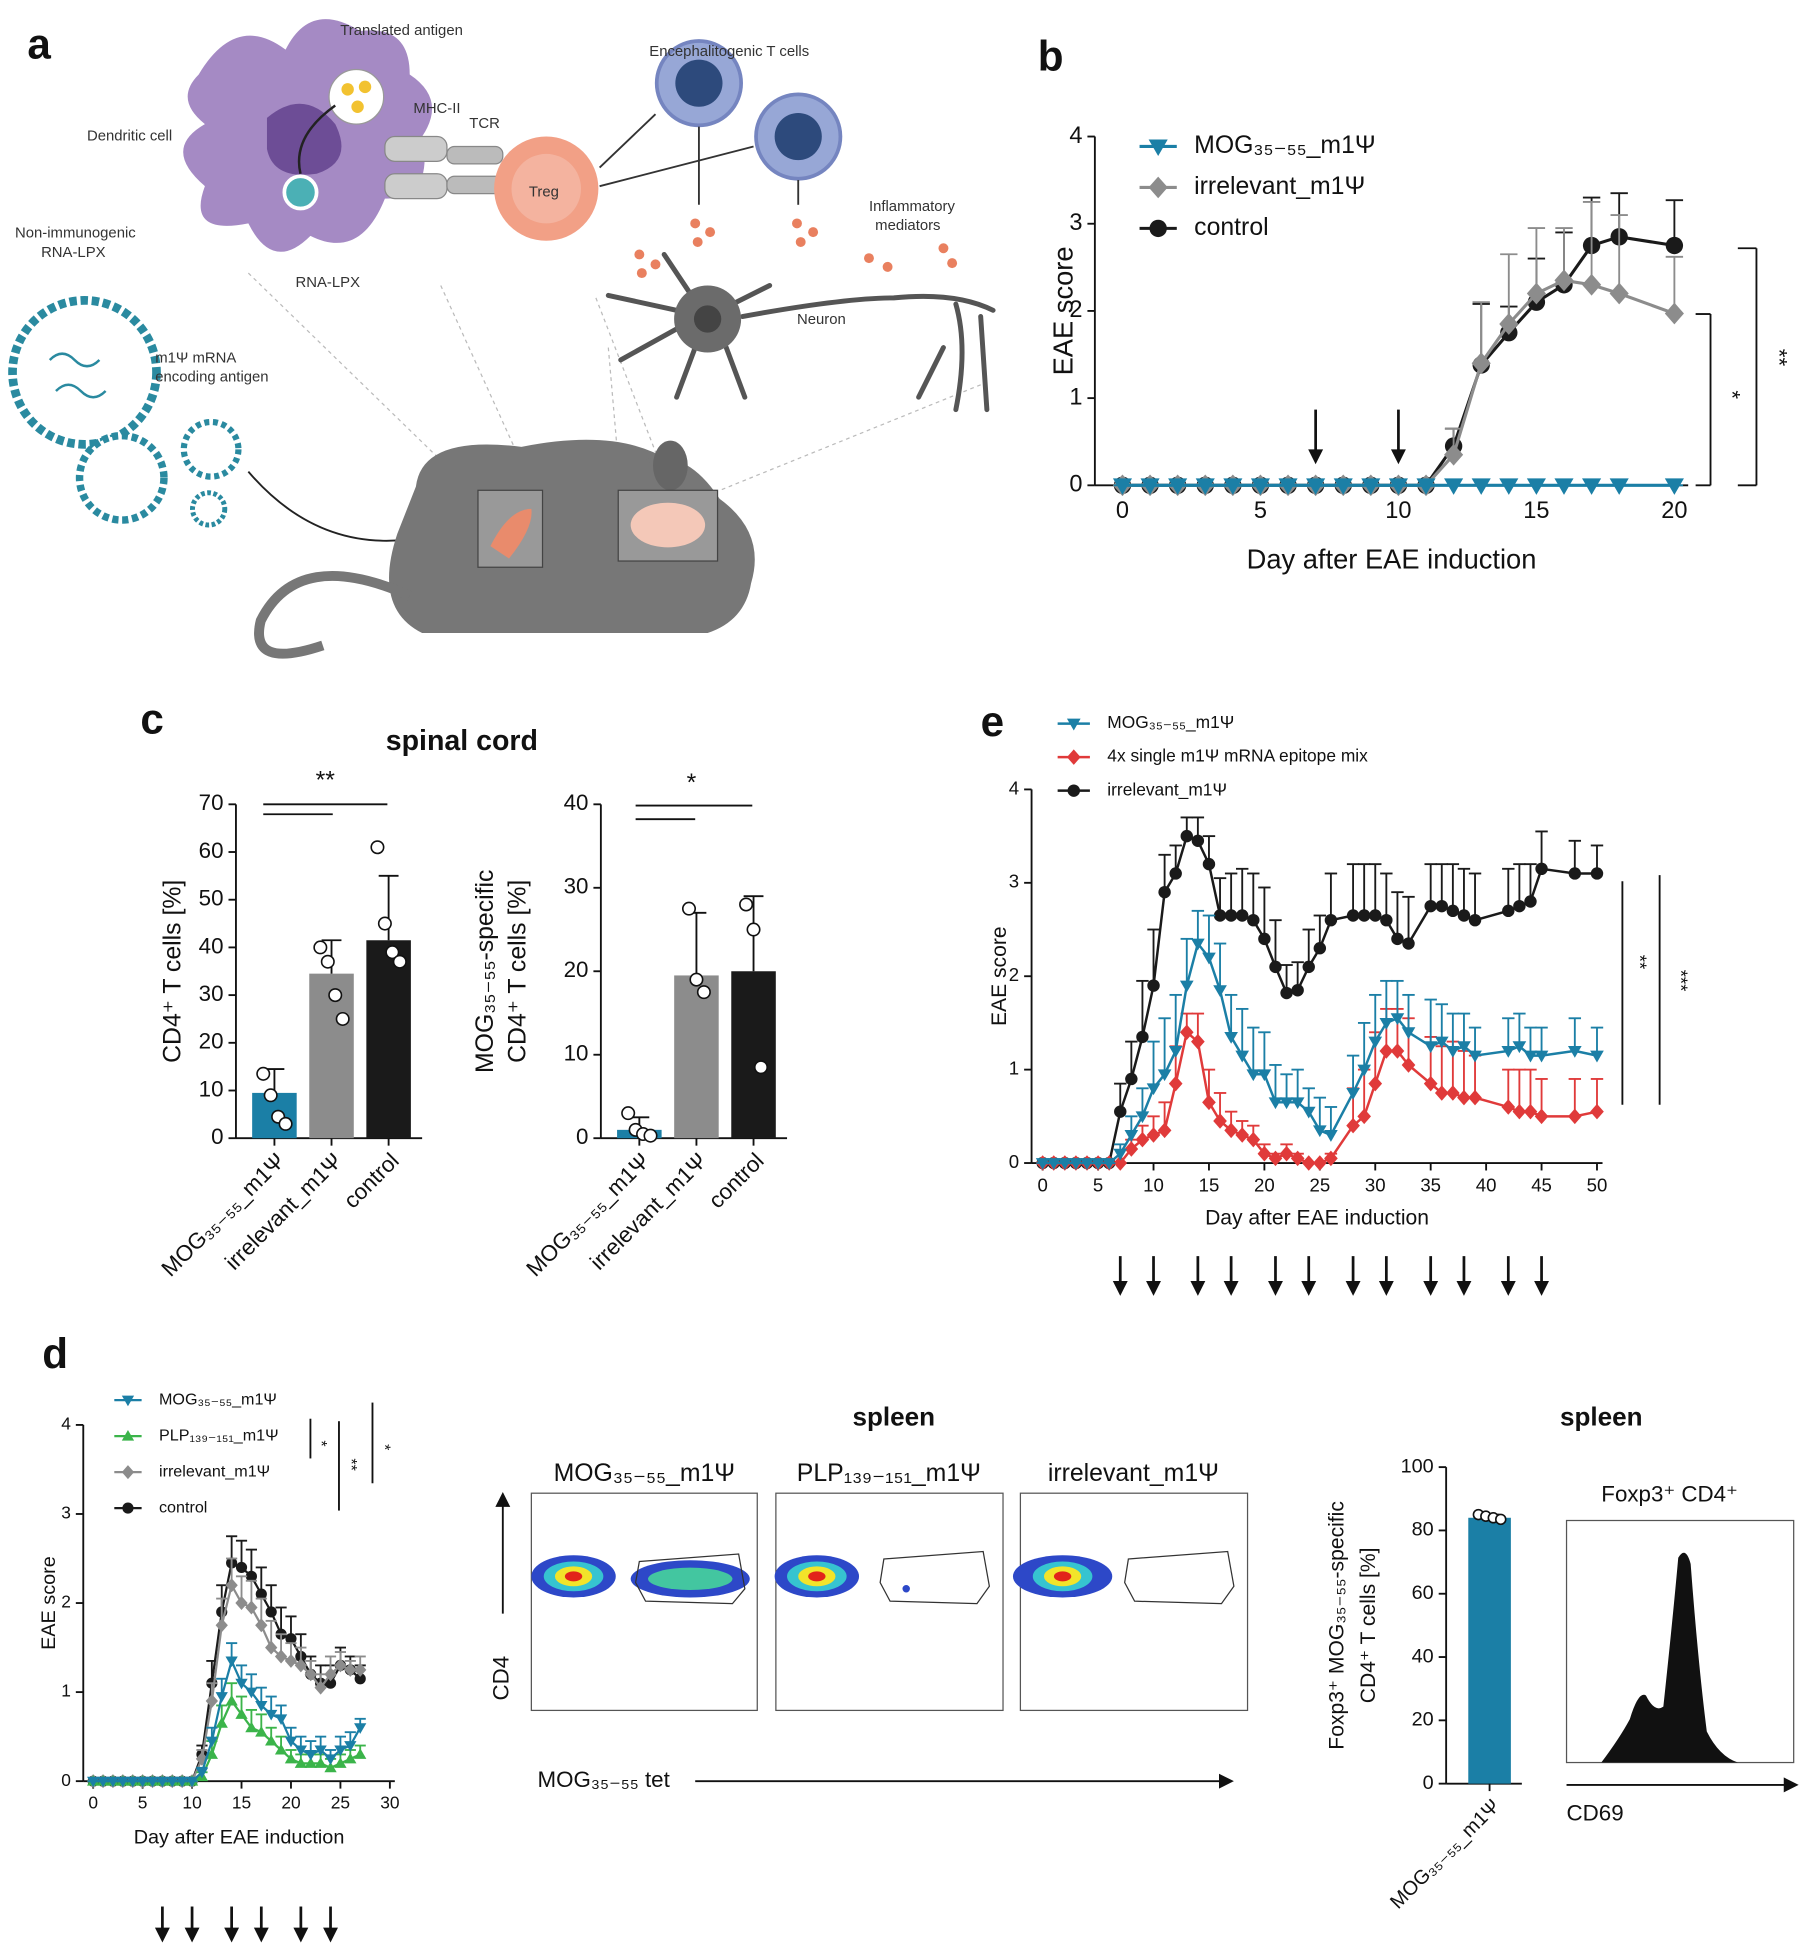 Image resolution: width=1800 pixels, height=1945 pixels. What do you see at coordinates (211, 945) in the screenshot?
I see `y-tick-label: 40` at bounding box center [211, 945].